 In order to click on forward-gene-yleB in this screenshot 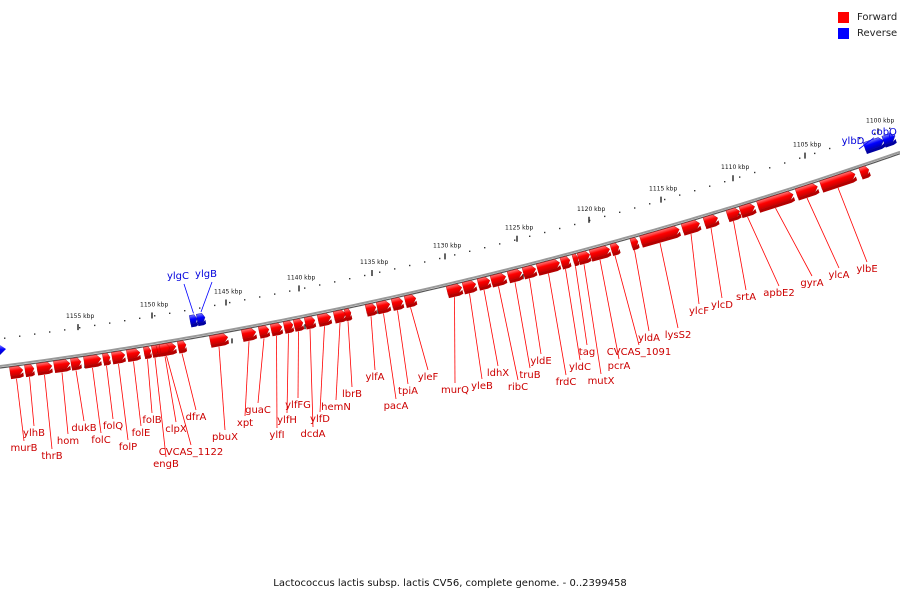, I will do `click(469, 287)`.